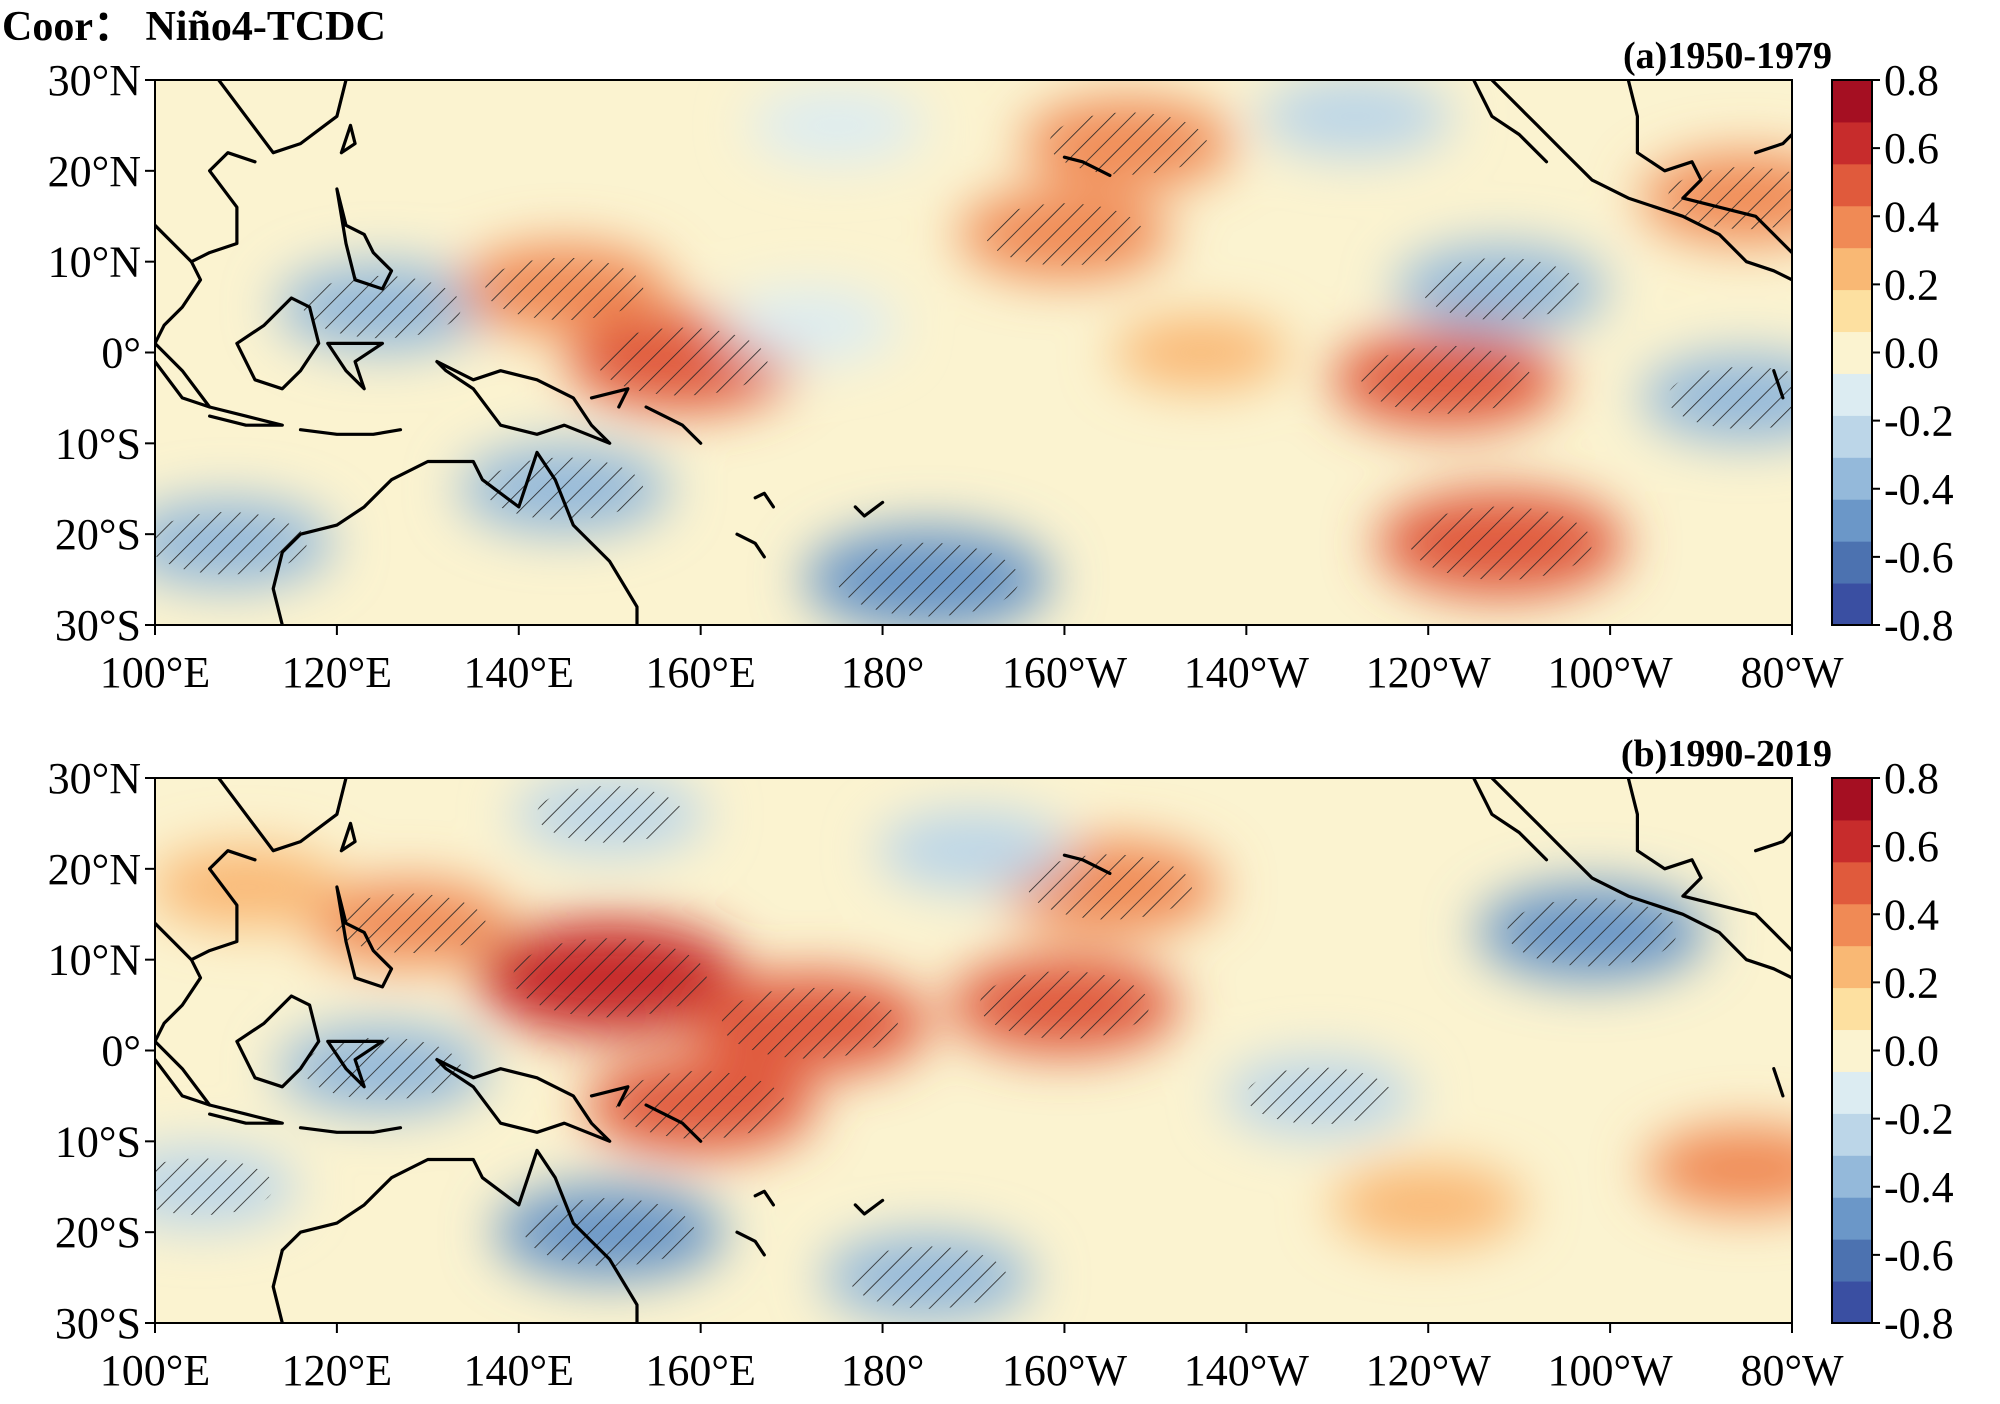 This screenshot has height=1404, width=2000. Describe the element at coordinates (94, 778) in the screenshot. I see `lat-tick-label: 30°N` at that location.